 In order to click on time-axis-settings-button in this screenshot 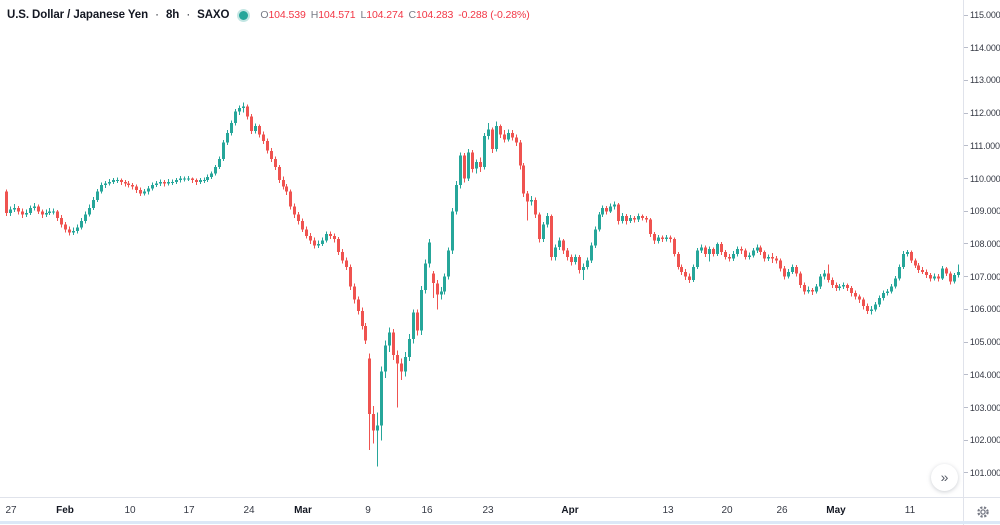, I will do `click(981, 511)`.